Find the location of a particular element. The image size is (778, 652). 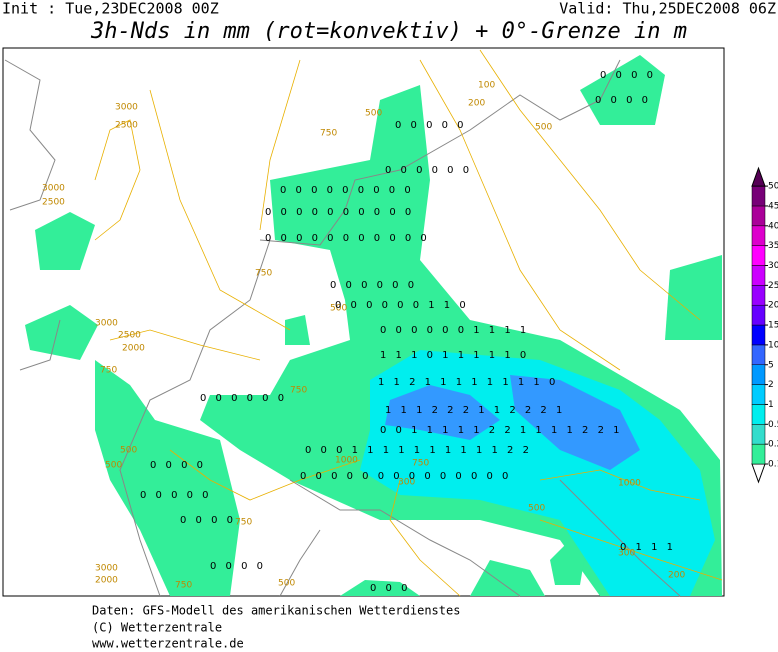

colorbar-tick-label: 25 is located at coordinates (773, 286).